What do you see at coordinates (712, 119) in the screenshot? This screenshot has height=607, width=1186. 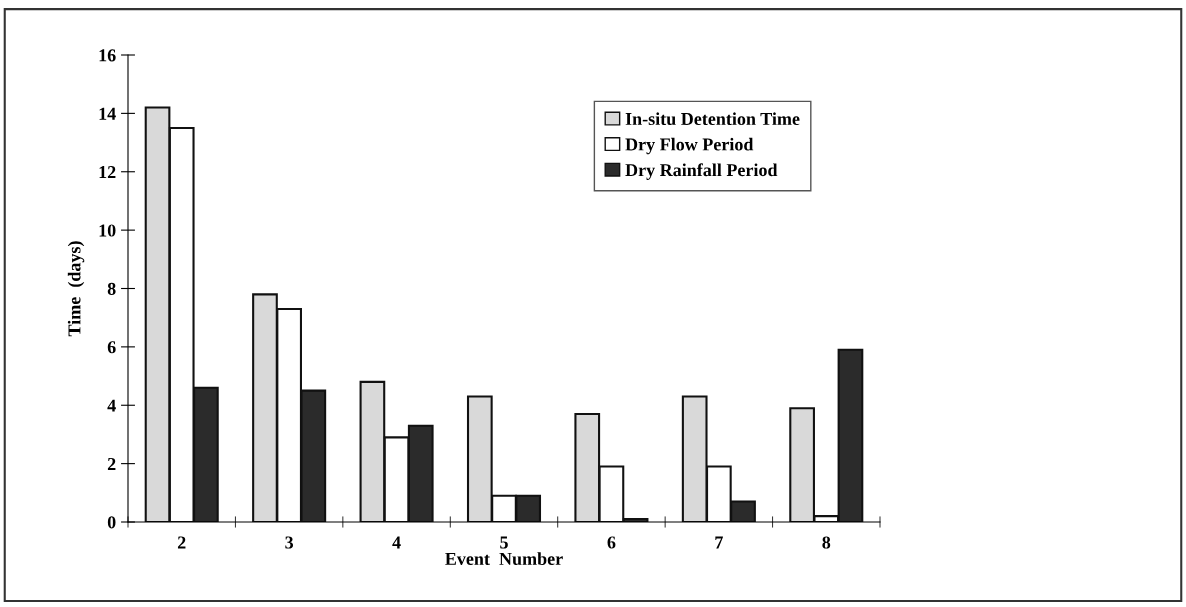 I see `legend-label: In-situ Detention Time` at bounding box center [712, 119].